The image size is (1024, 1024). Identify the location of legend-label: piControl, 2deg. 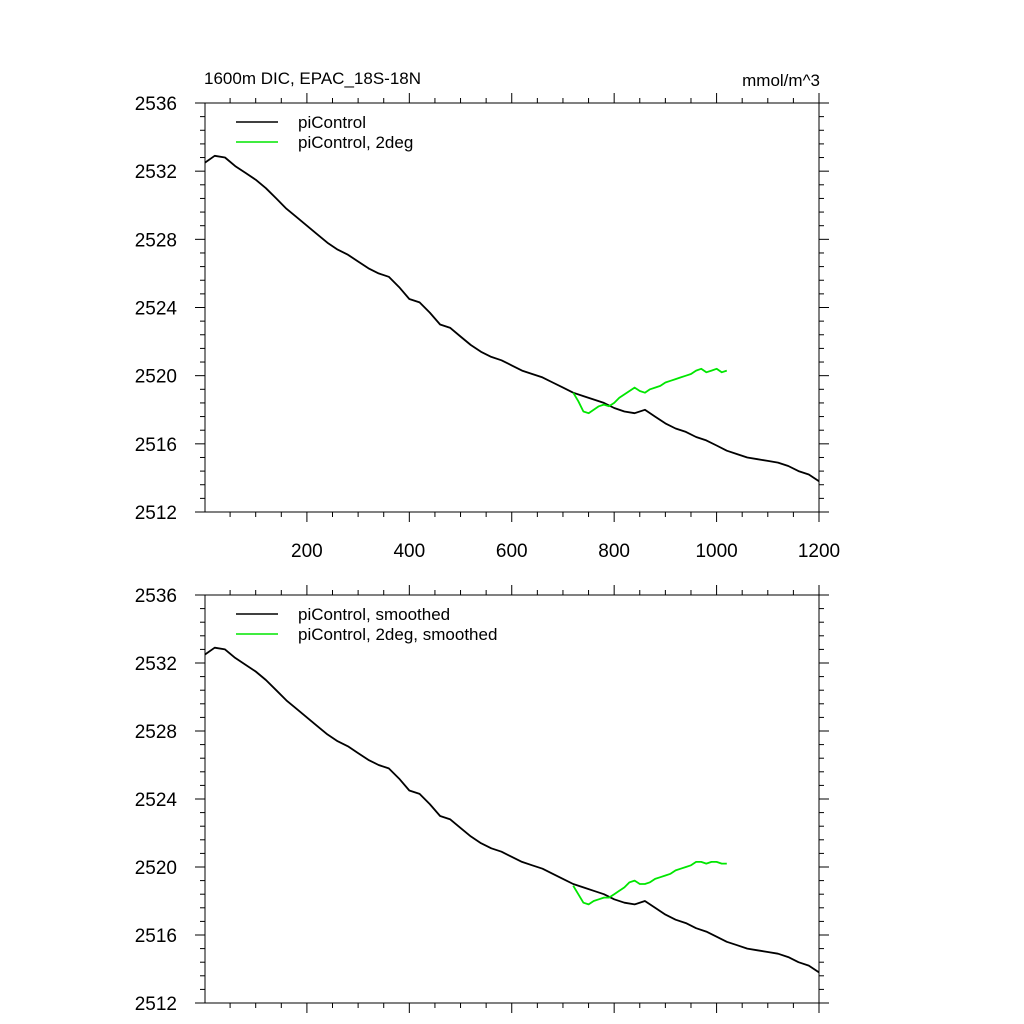
(355, 142).